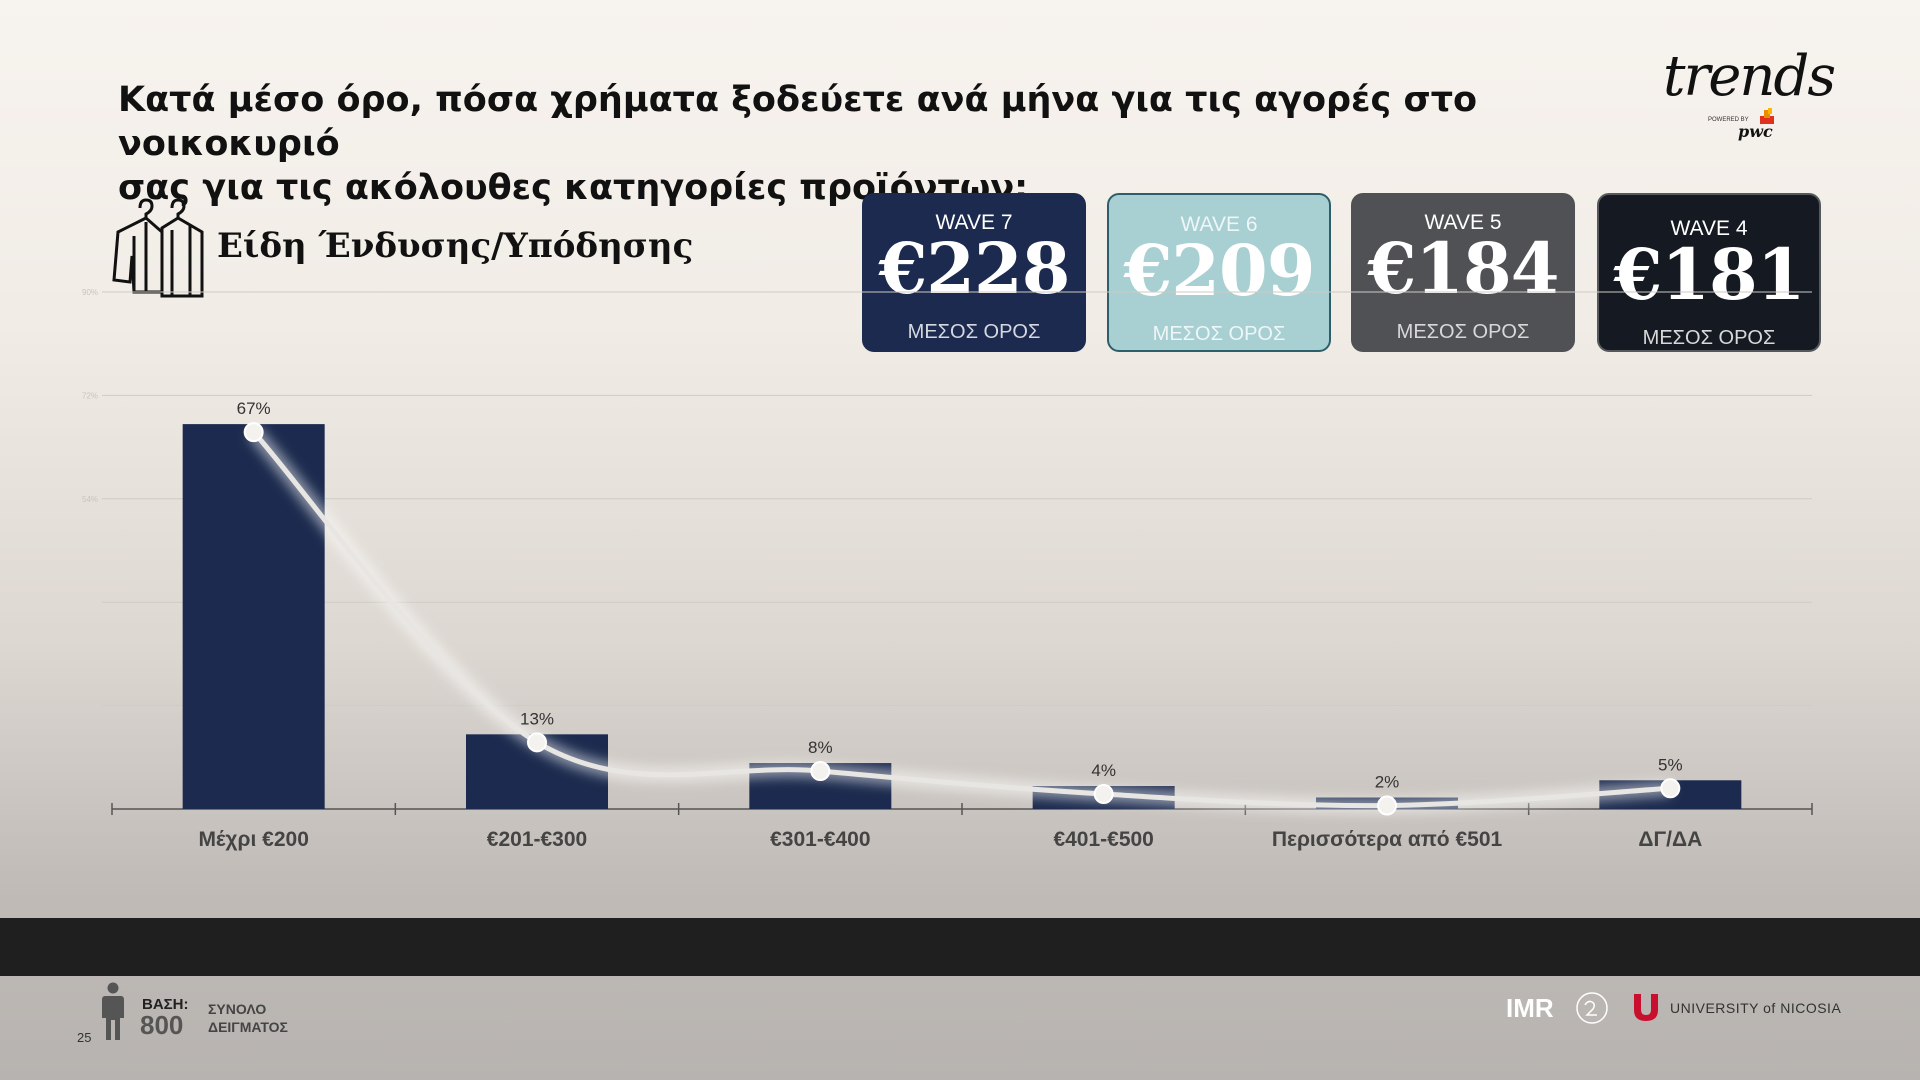  Describe the element at coordinates (960, 947) in the screenshot. I see `footer-band` at that location.